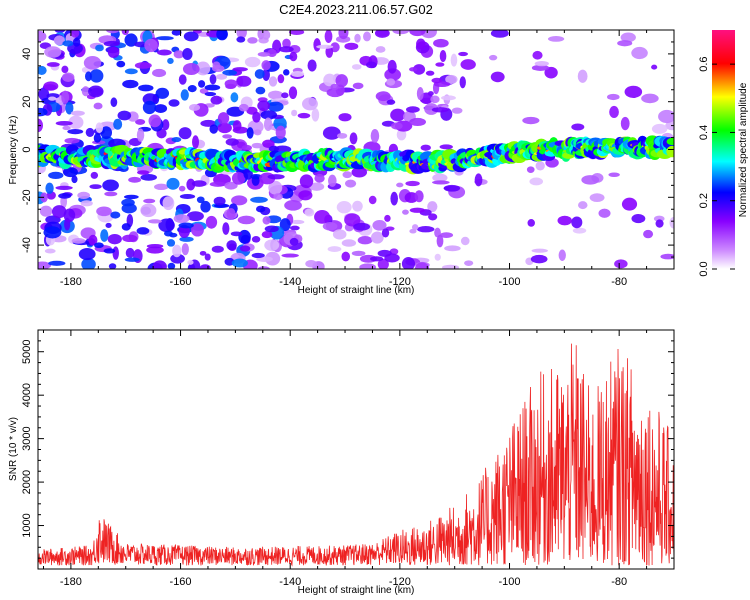  What do you see at coordinates (27, 351) in the screenshot?
I see `y-tick-label: 5000` at bounding box center [27, 351].